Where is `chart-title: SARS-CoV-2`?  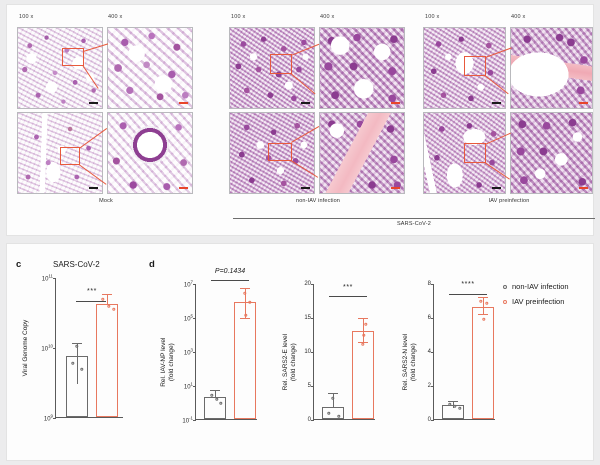 chart-title: SARS-CoV-2 is located at coordinates (76, 264).